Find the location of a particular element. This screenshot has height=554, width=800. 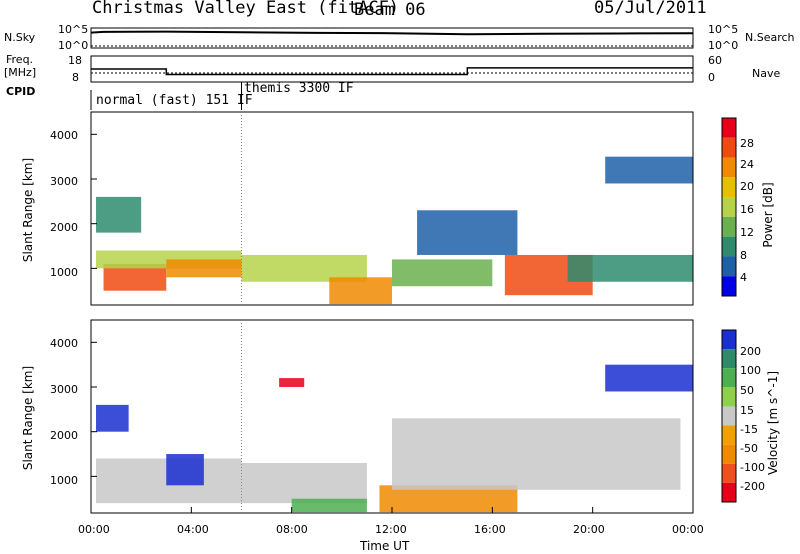

vel-cbar-tick-neg100: -100 is located at coordinates (752, 467).